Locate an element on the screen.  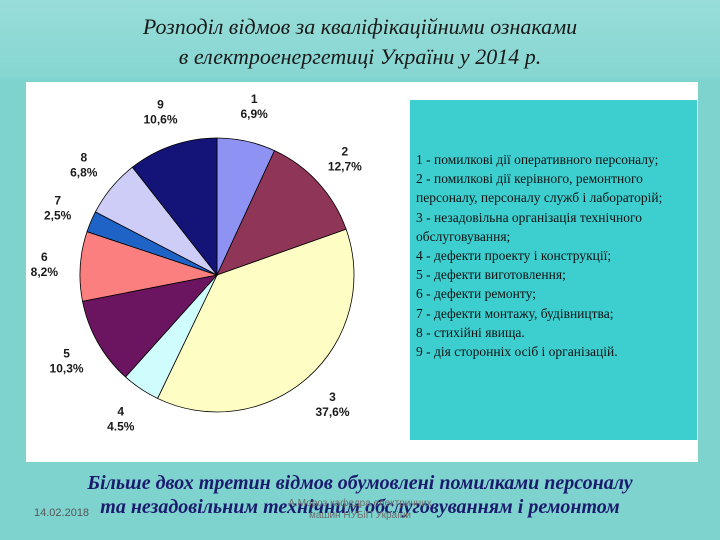
legend-item-6: 6 - дефекти ремонту; is located at coordinates (476, 294).